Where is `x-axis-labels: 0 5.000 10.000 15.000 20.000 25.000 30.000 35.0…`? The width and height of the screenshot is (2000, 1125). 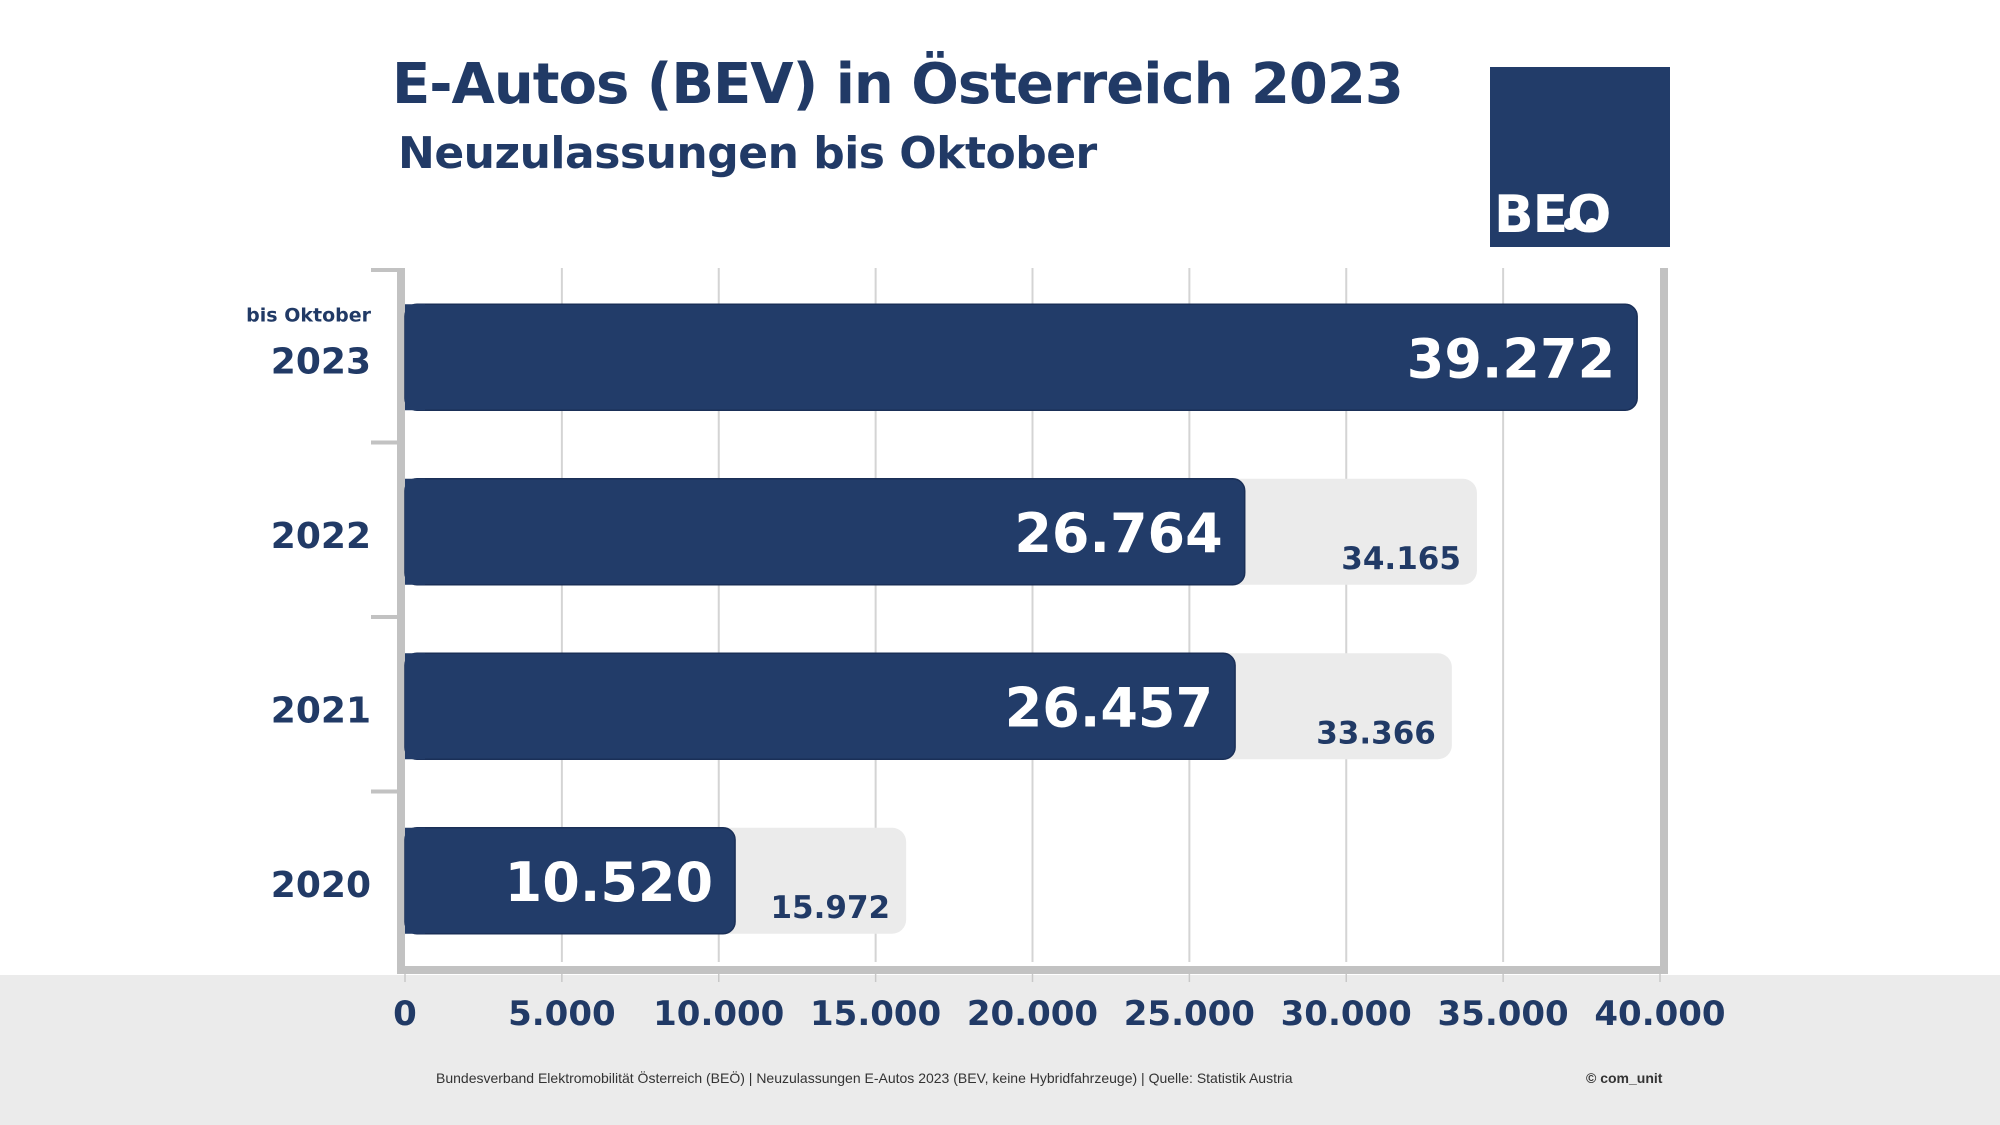 x-axis-labels: 0 5.000 10.000 15.000 20.000 25.000 30.000 35.0… is located at coordinates (1059, 1014).